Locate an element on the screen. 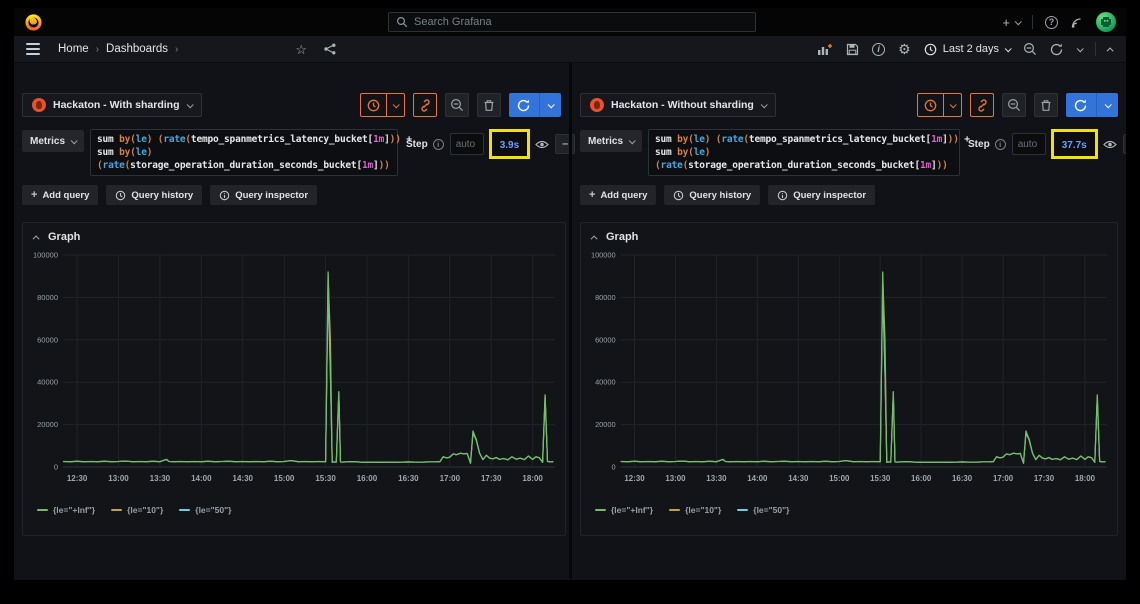  svg-text: 16:30 is located at coordinates (962, 478).